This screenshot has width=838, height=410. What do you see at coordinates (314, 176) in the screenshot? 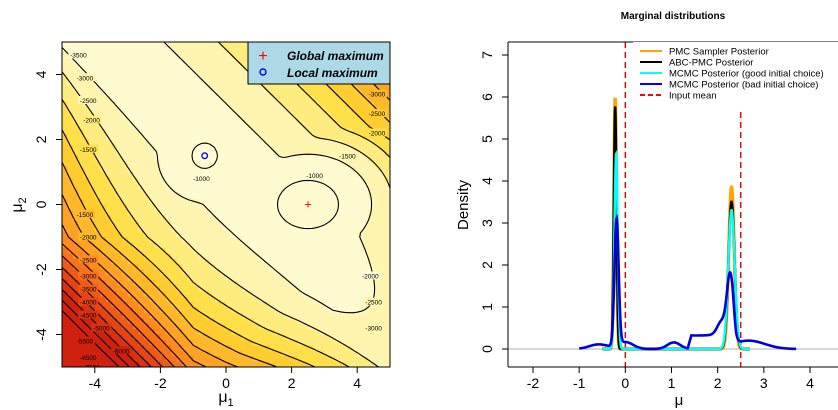
I see `contour-label: -1000` at bounding box center [314, 176].